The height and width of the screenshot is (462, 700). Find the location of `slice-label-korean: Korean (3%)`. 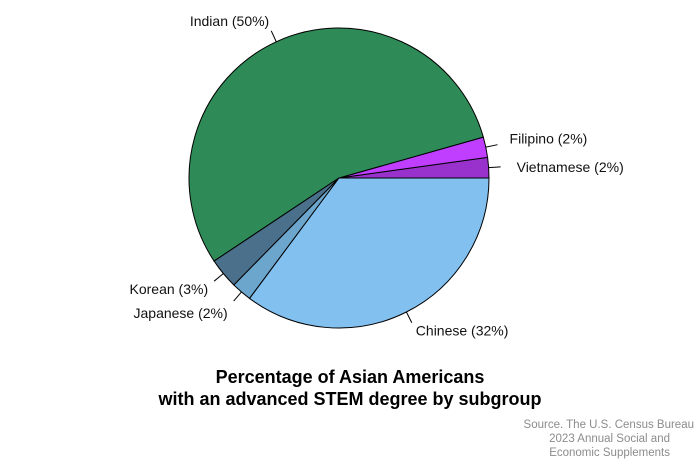

slice-label-korean: Korean (3%) is located at coordinates (169, 289).